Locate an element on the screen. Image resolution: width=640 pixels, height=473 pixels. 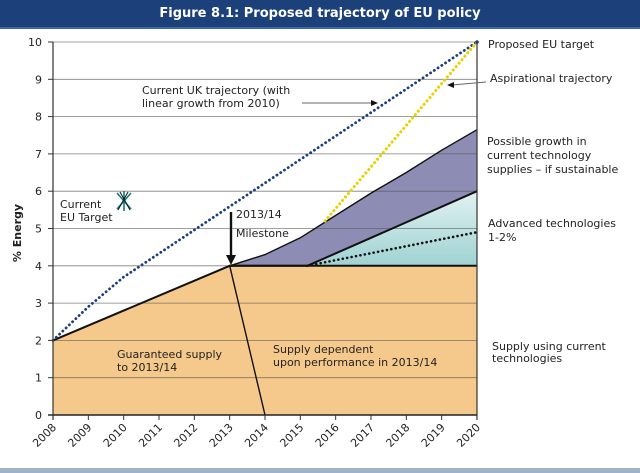
x-tick-label-2015: 2015 is located at coordinates (291, 435).